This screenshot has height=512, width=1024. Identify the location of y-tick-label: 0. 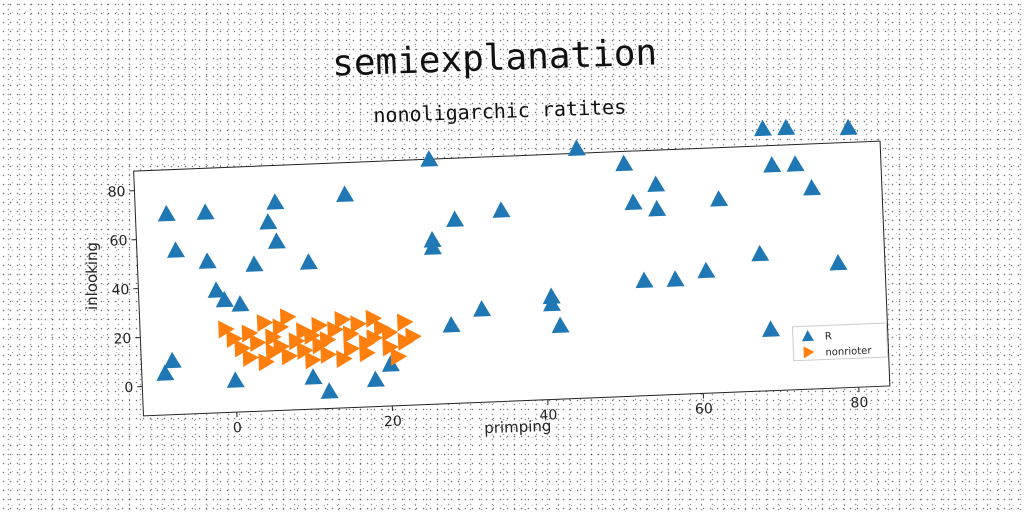
(129, 388).